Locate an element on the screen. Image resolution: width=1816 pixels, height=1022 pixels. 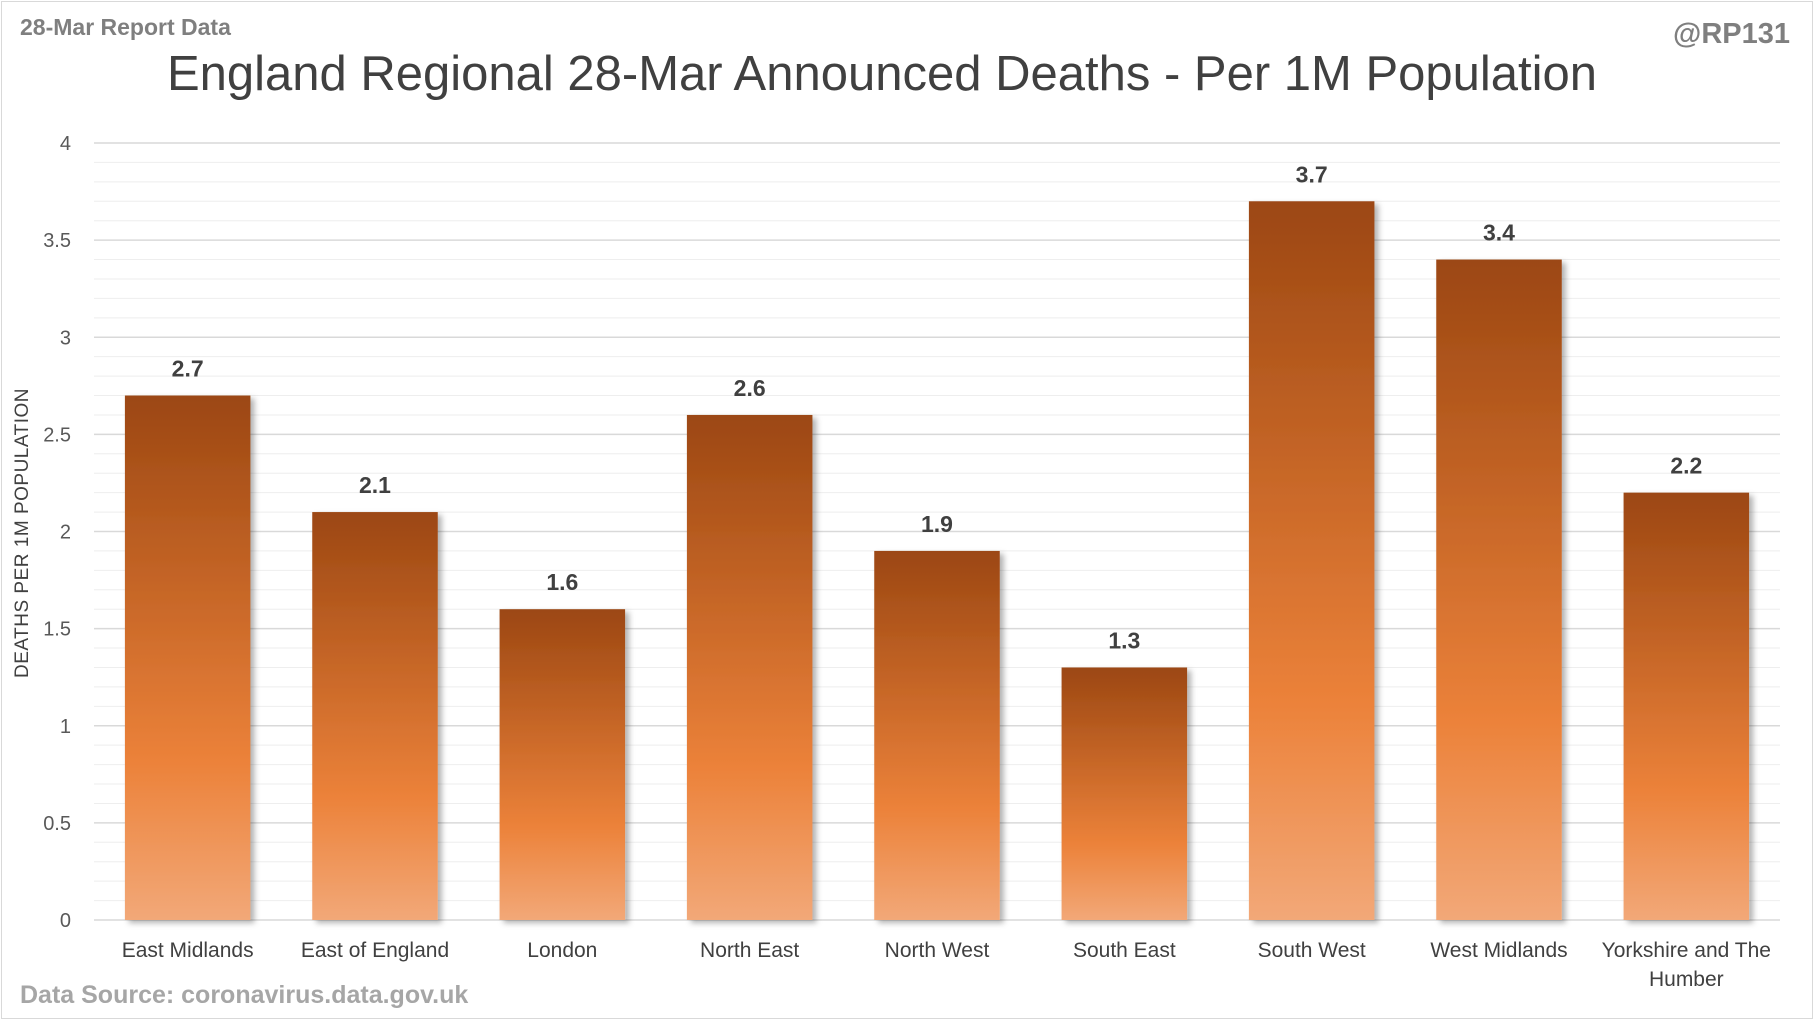
x-category-label: South East is located at coordinates (1124, 950).